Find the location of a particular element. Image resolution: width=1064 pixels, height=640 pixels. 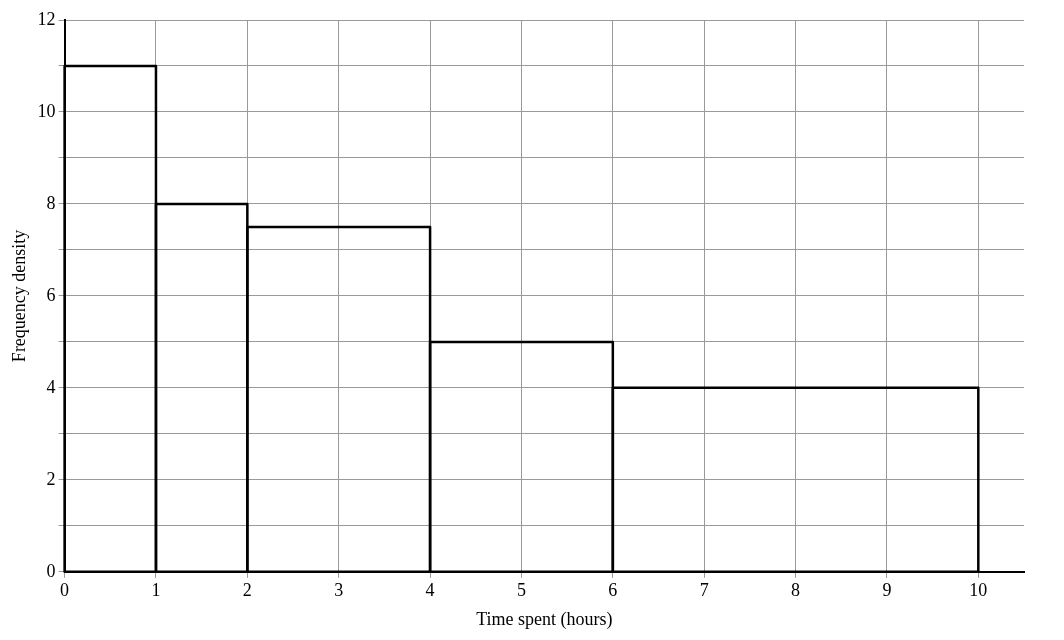

x-tick-label: 6 is located at coordinates (613, 590).